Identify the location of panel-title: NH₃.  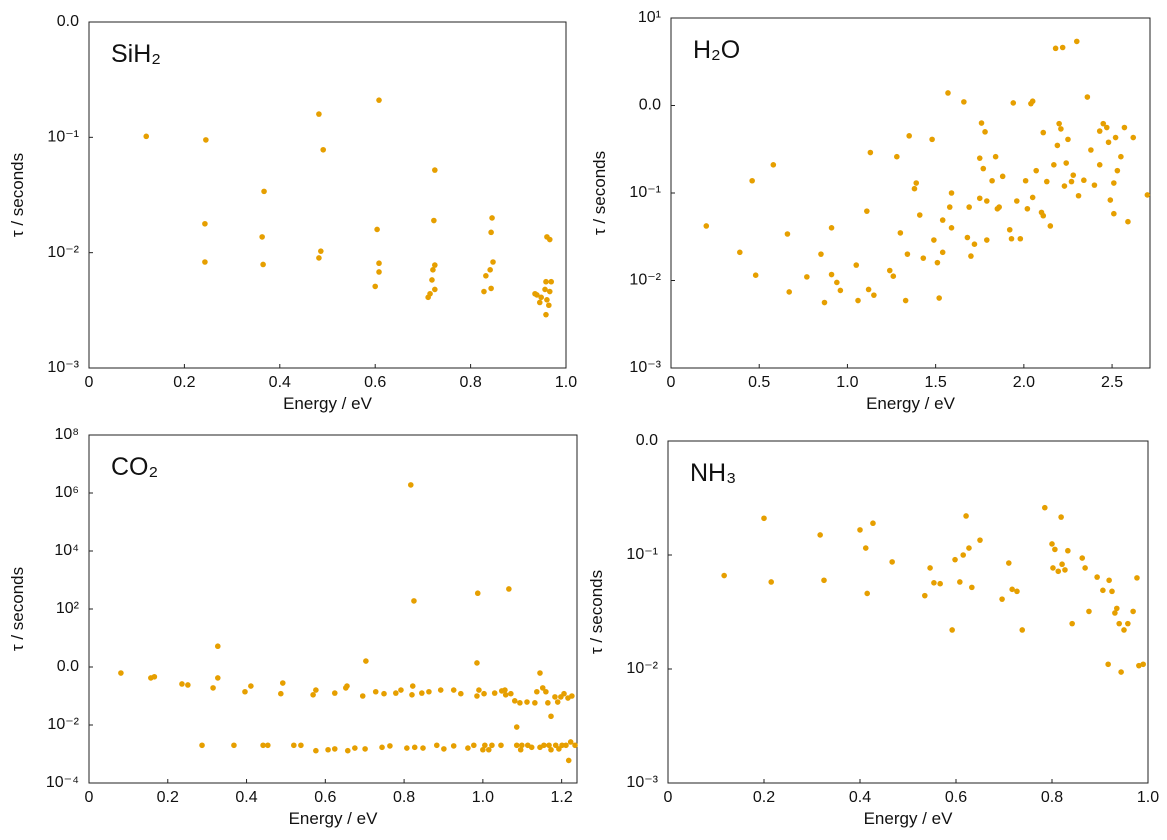
(713, 473).